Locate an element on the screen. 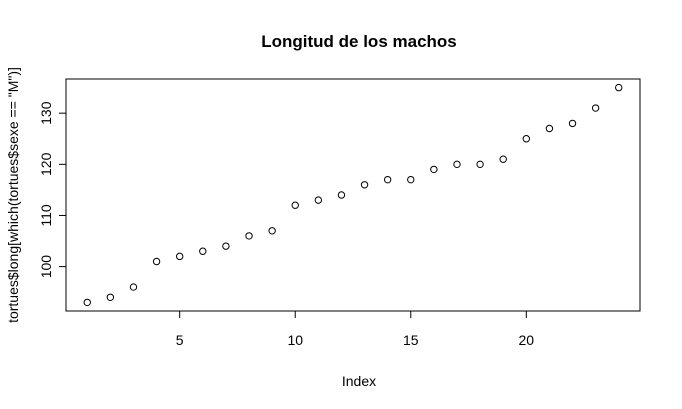  y-axis: 100 110 120 130 is located at coordinates (52, 190).